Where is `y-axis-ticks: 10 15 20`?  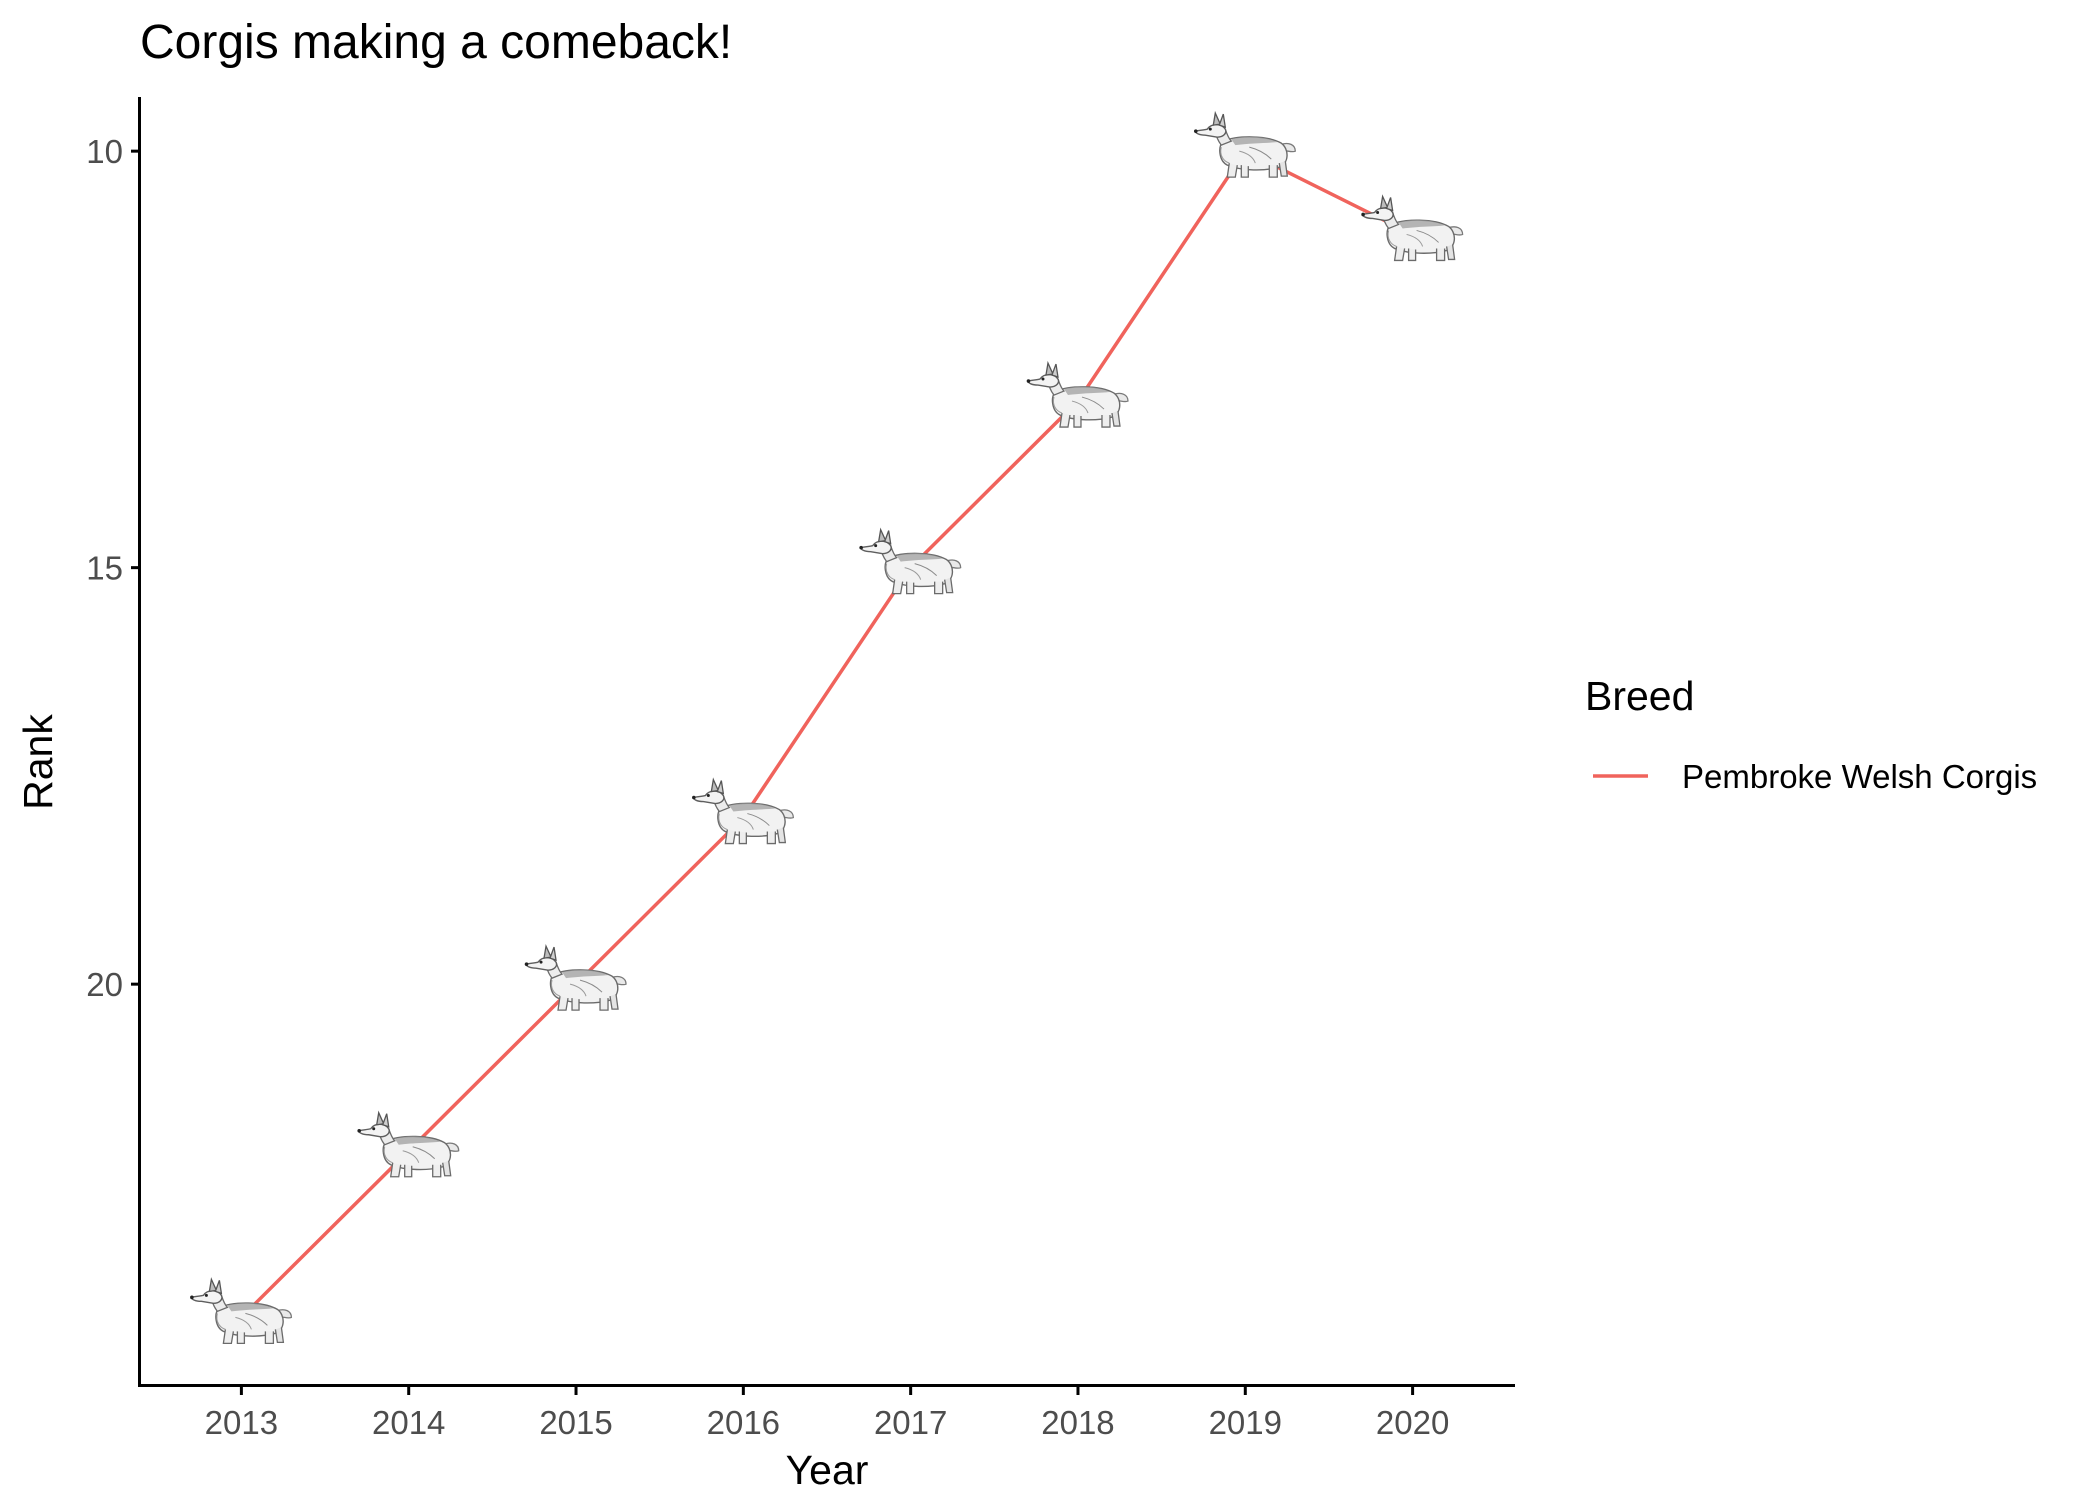 y-axis-ticks: 10 15 20 is located at coordinates (112, 568).